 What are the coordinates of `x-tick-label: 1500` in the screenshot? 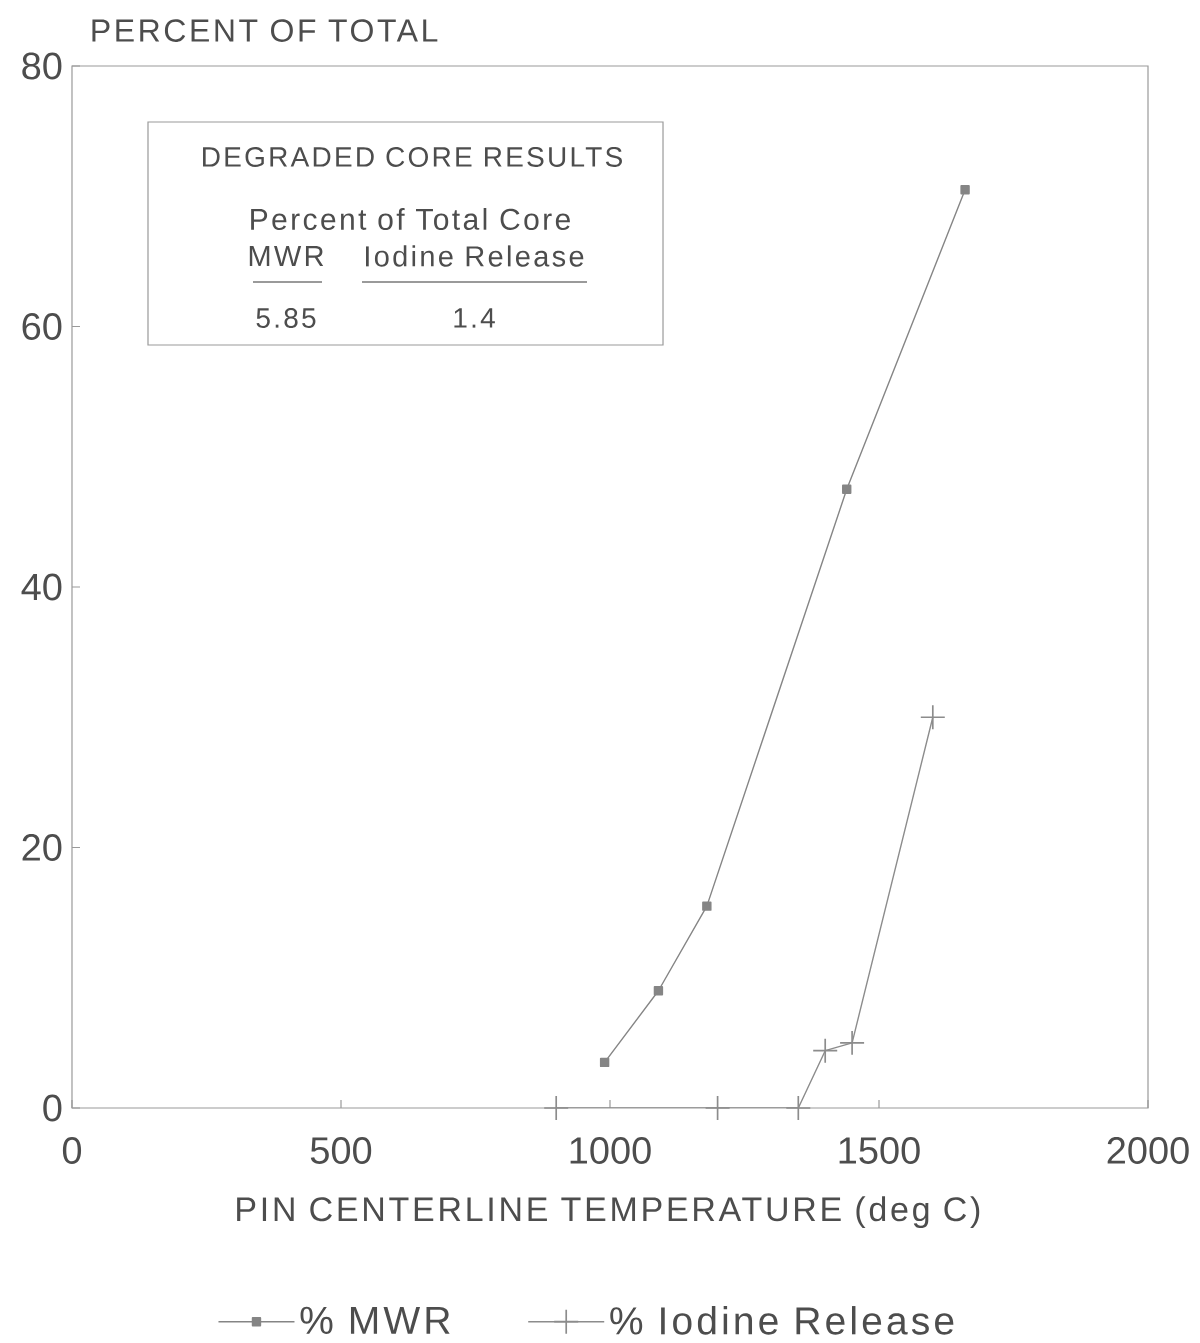 It's located at (879, 1150).